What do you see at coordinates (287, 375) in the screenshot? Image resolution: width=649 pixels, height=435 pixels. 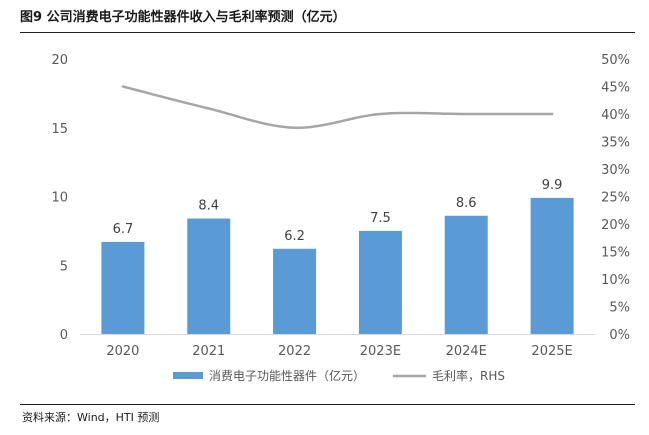 I see `legend-bar-label: 消费电子功能性器件（亿元）` at bounding box center [287, 375].